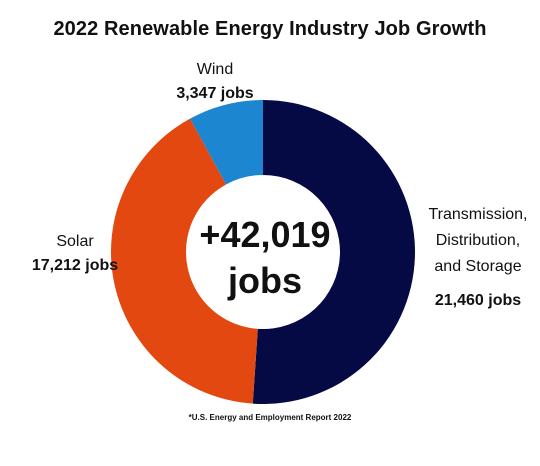  I want to click on source-note: *U.S. Energy and Employment Report 2022, so click(270, 417).